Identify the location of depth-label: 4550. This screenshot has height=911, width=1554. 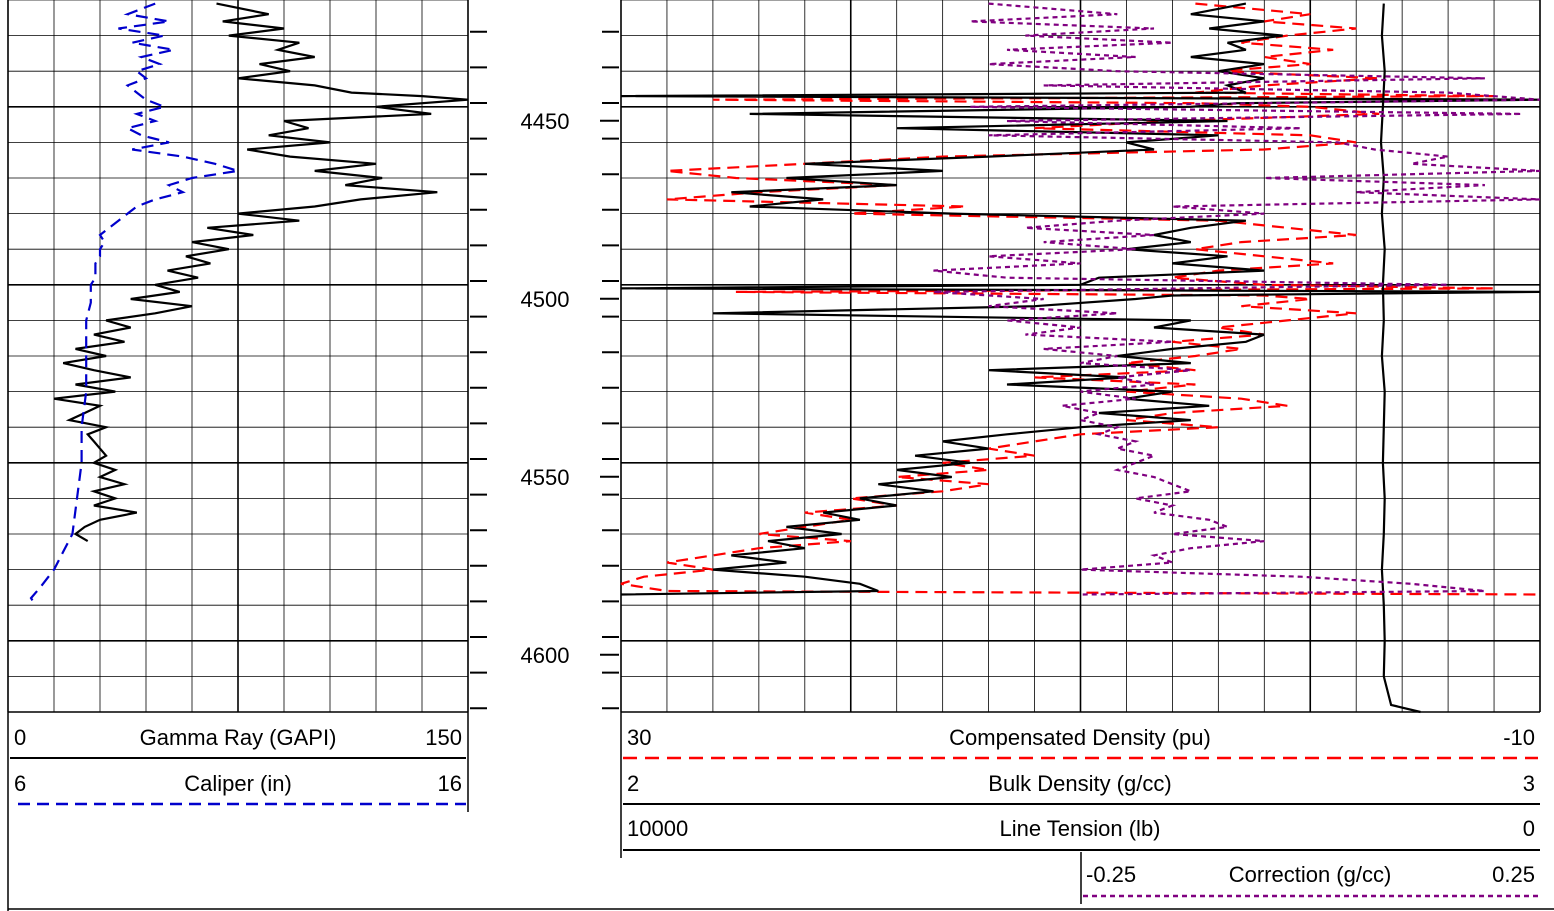
(545, 477).